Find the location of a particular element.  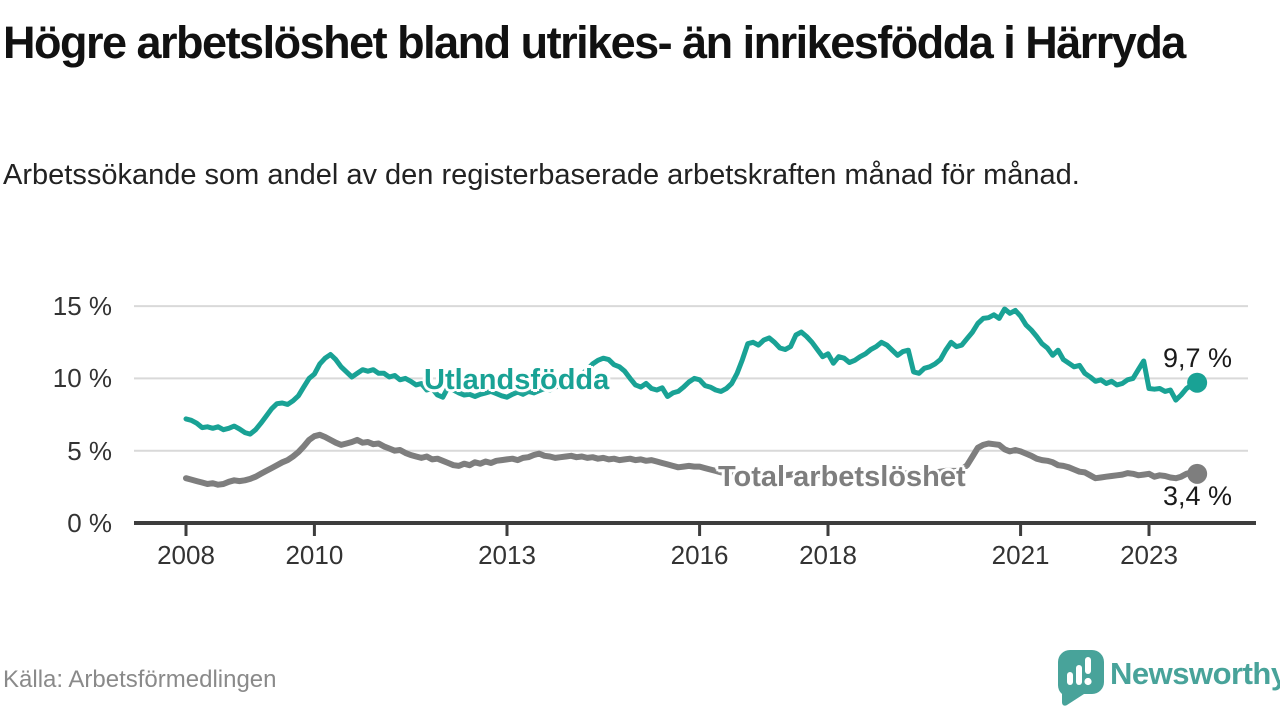

x-axis-label: 2013 is located at coordinates (507, 555).